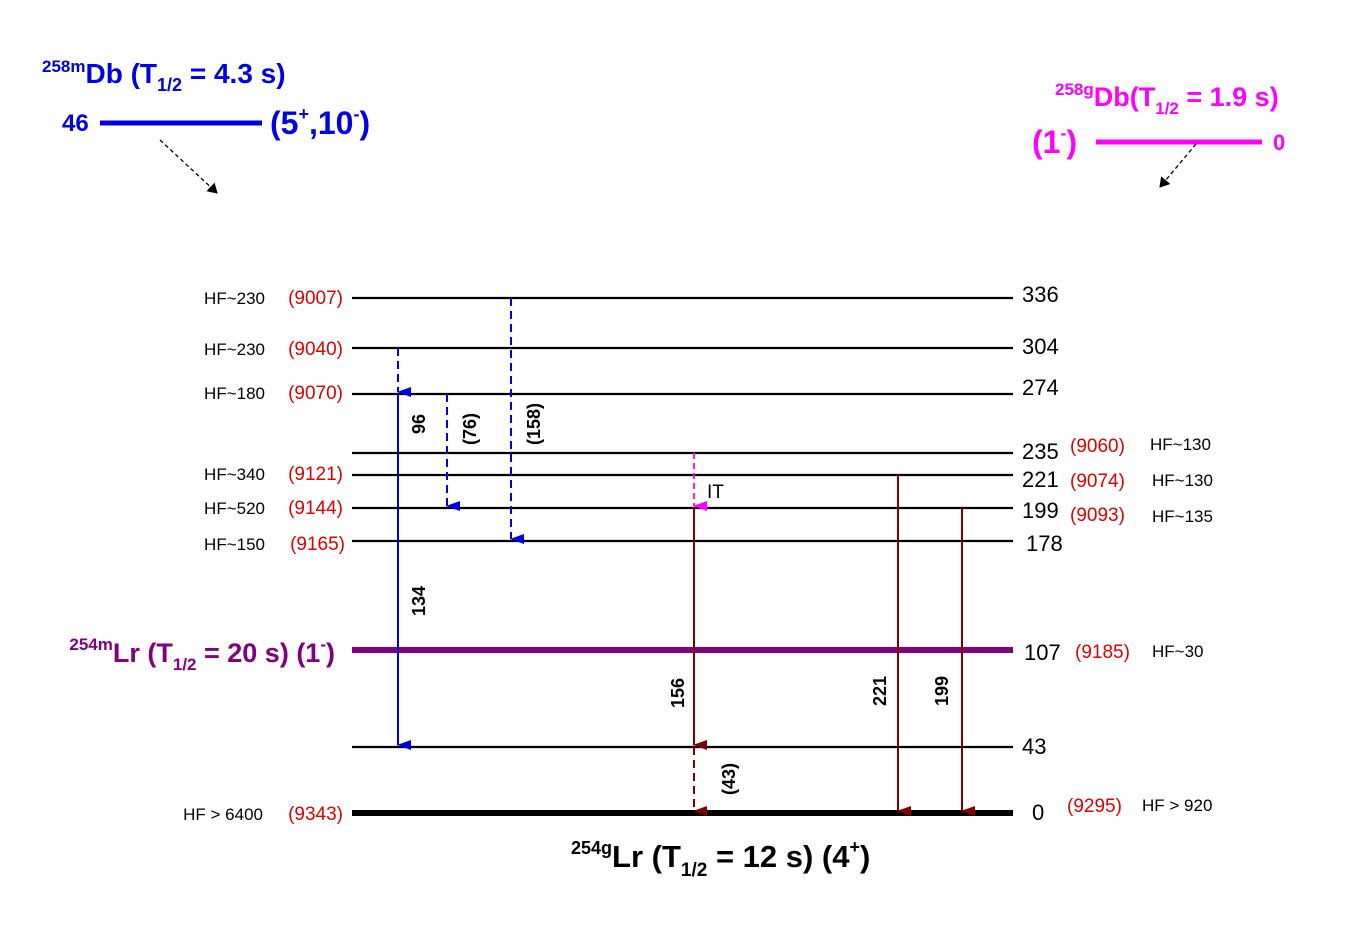 Image resolution: width=1364 pixels, height=952 pixels. What do you see at coordinates (317, 544) in the screenshot?
I see `svg-text: (9165)` at bounding box center [317, 544].